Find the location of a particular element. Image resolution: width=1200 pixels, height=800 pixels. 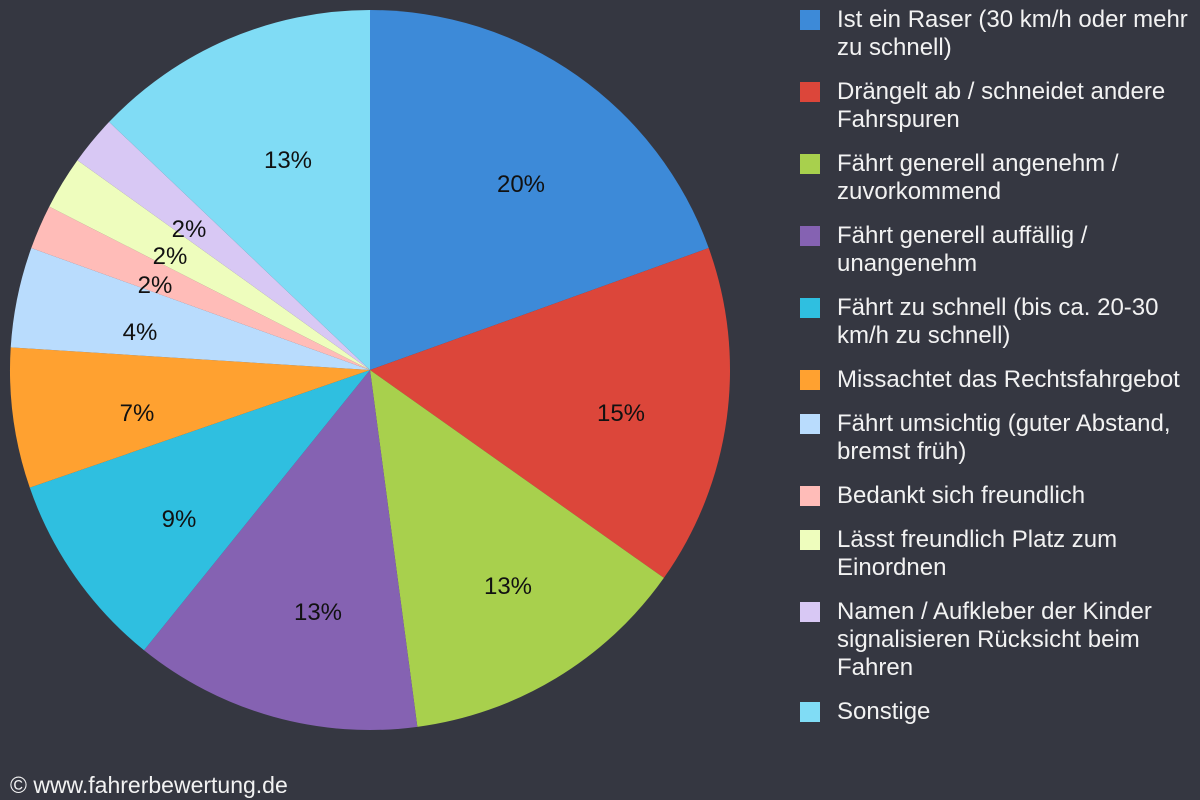

legend-label: Bedankt sich freundlich is located at coordinates (961, 495).